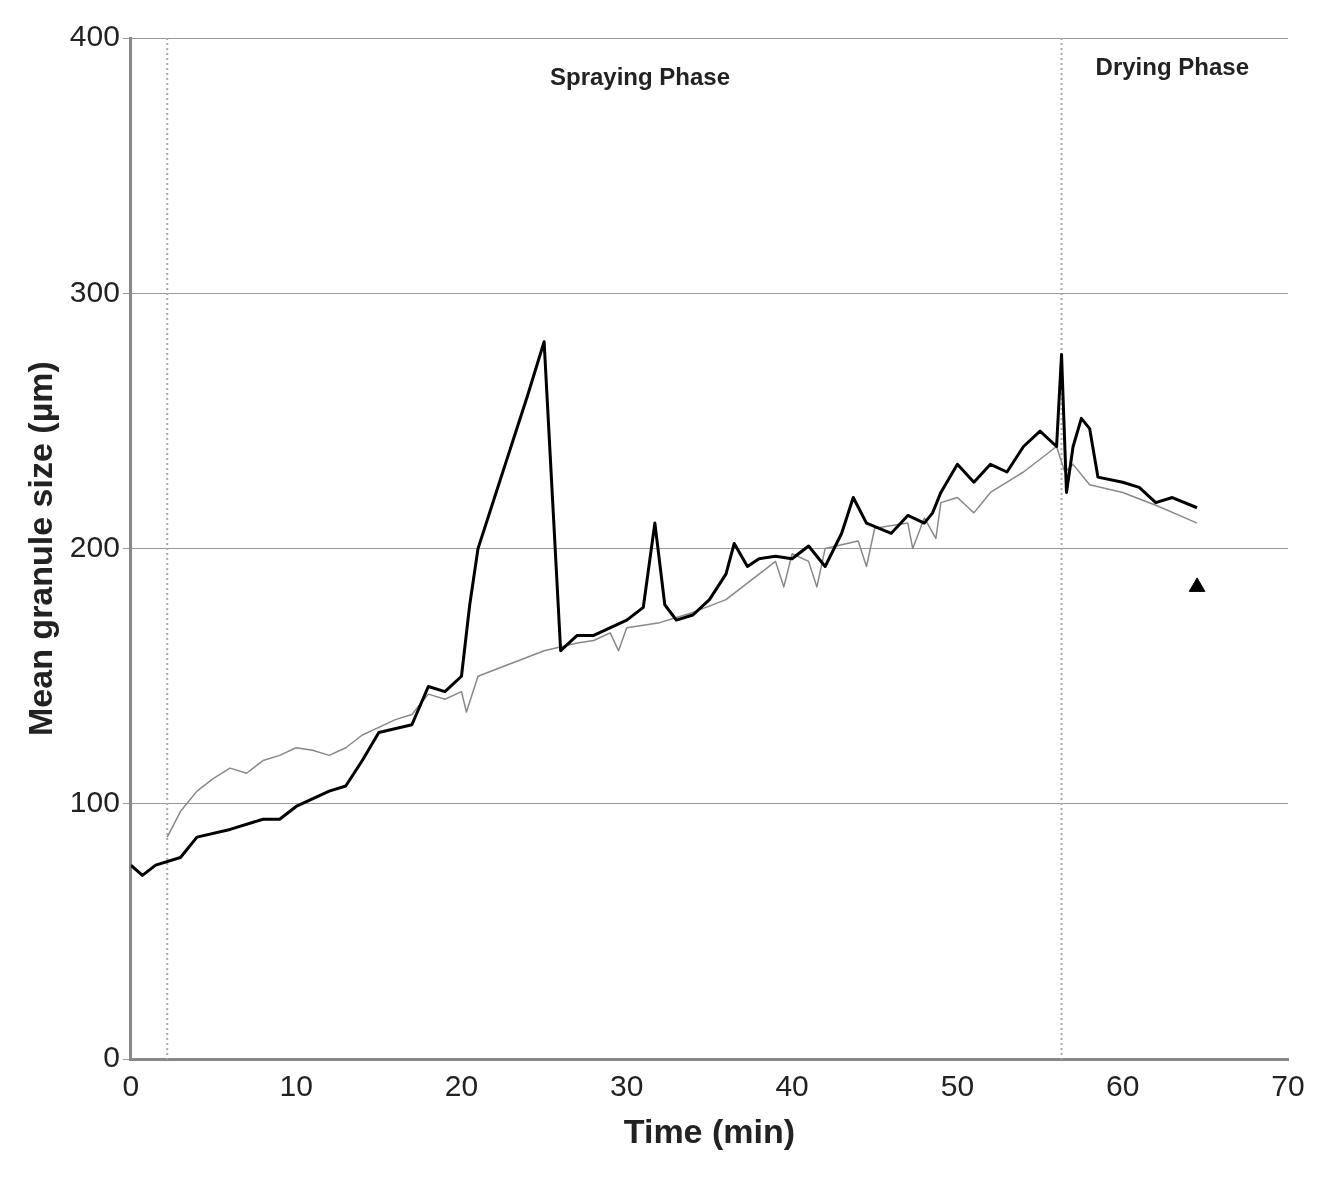 Image resolution: width=1333 pixels, height=1183 pixels. I want to click on x-tick-label: 10, so click(296, 1086).